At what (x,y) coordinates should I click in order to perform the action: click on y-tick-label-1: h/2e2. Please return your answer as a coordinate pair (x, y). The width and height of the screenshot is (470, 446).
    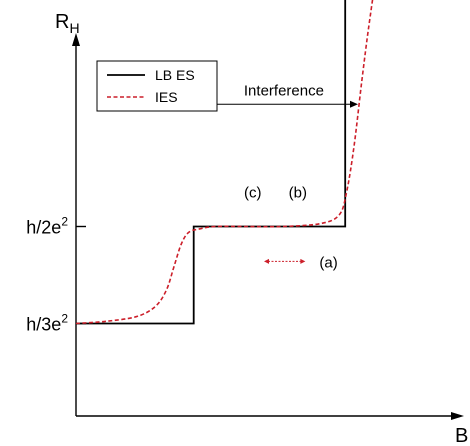
    Looking at the image, I should click on (47, 226).